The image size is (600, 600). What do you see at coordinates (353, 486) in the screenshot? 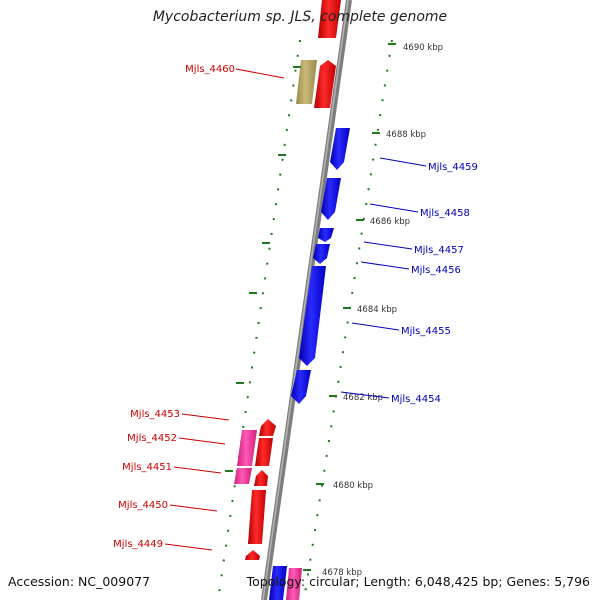
I see `scale-label-4680: 4680 kbp` at bounding box center [353, 486].